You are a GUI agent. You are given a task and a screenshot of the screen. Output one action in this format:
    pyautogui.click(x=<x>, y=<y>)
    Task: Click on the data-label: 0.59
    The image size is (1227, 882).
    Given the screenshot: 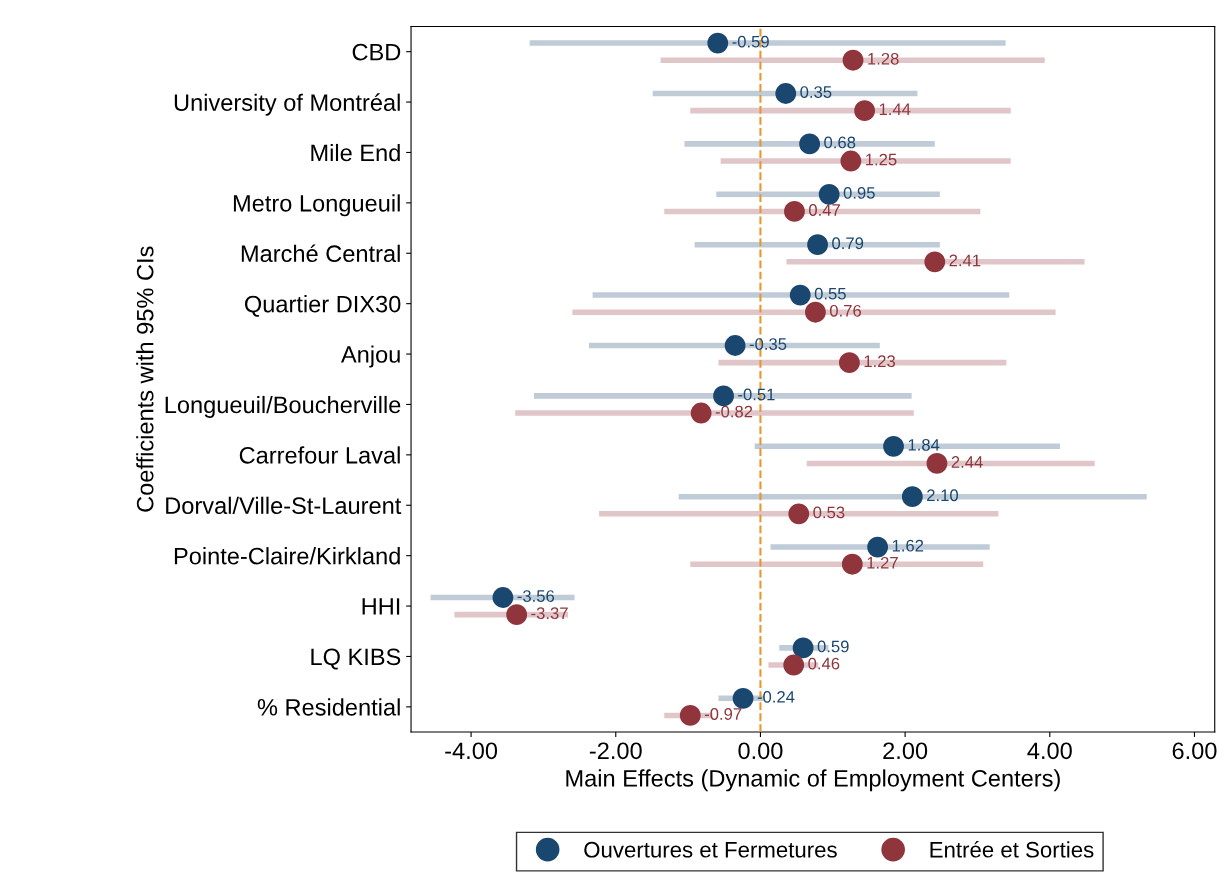 What is the action you would take?
    pyautogui.click(x=833, y=646)
    